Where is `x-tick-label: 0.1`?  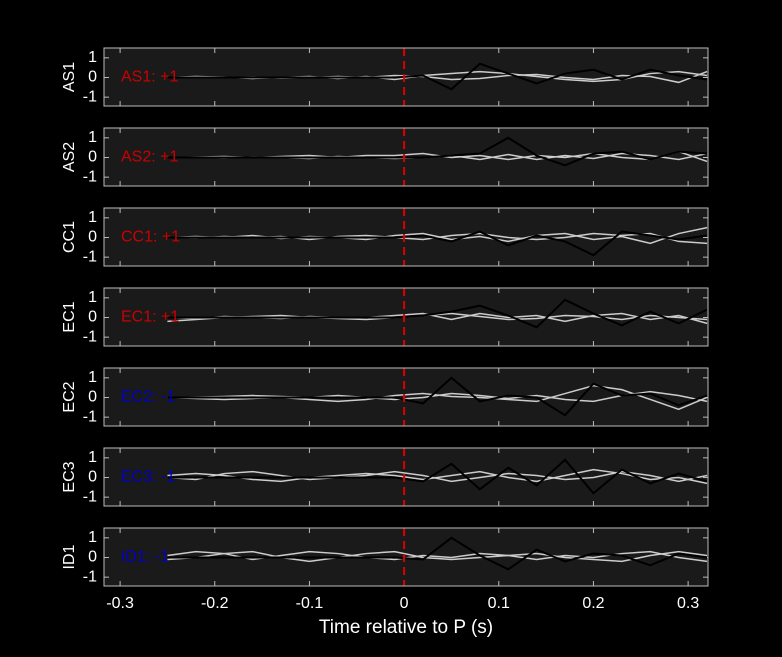
x-tick-label: 0.1 is located at coordinates (499, 603).